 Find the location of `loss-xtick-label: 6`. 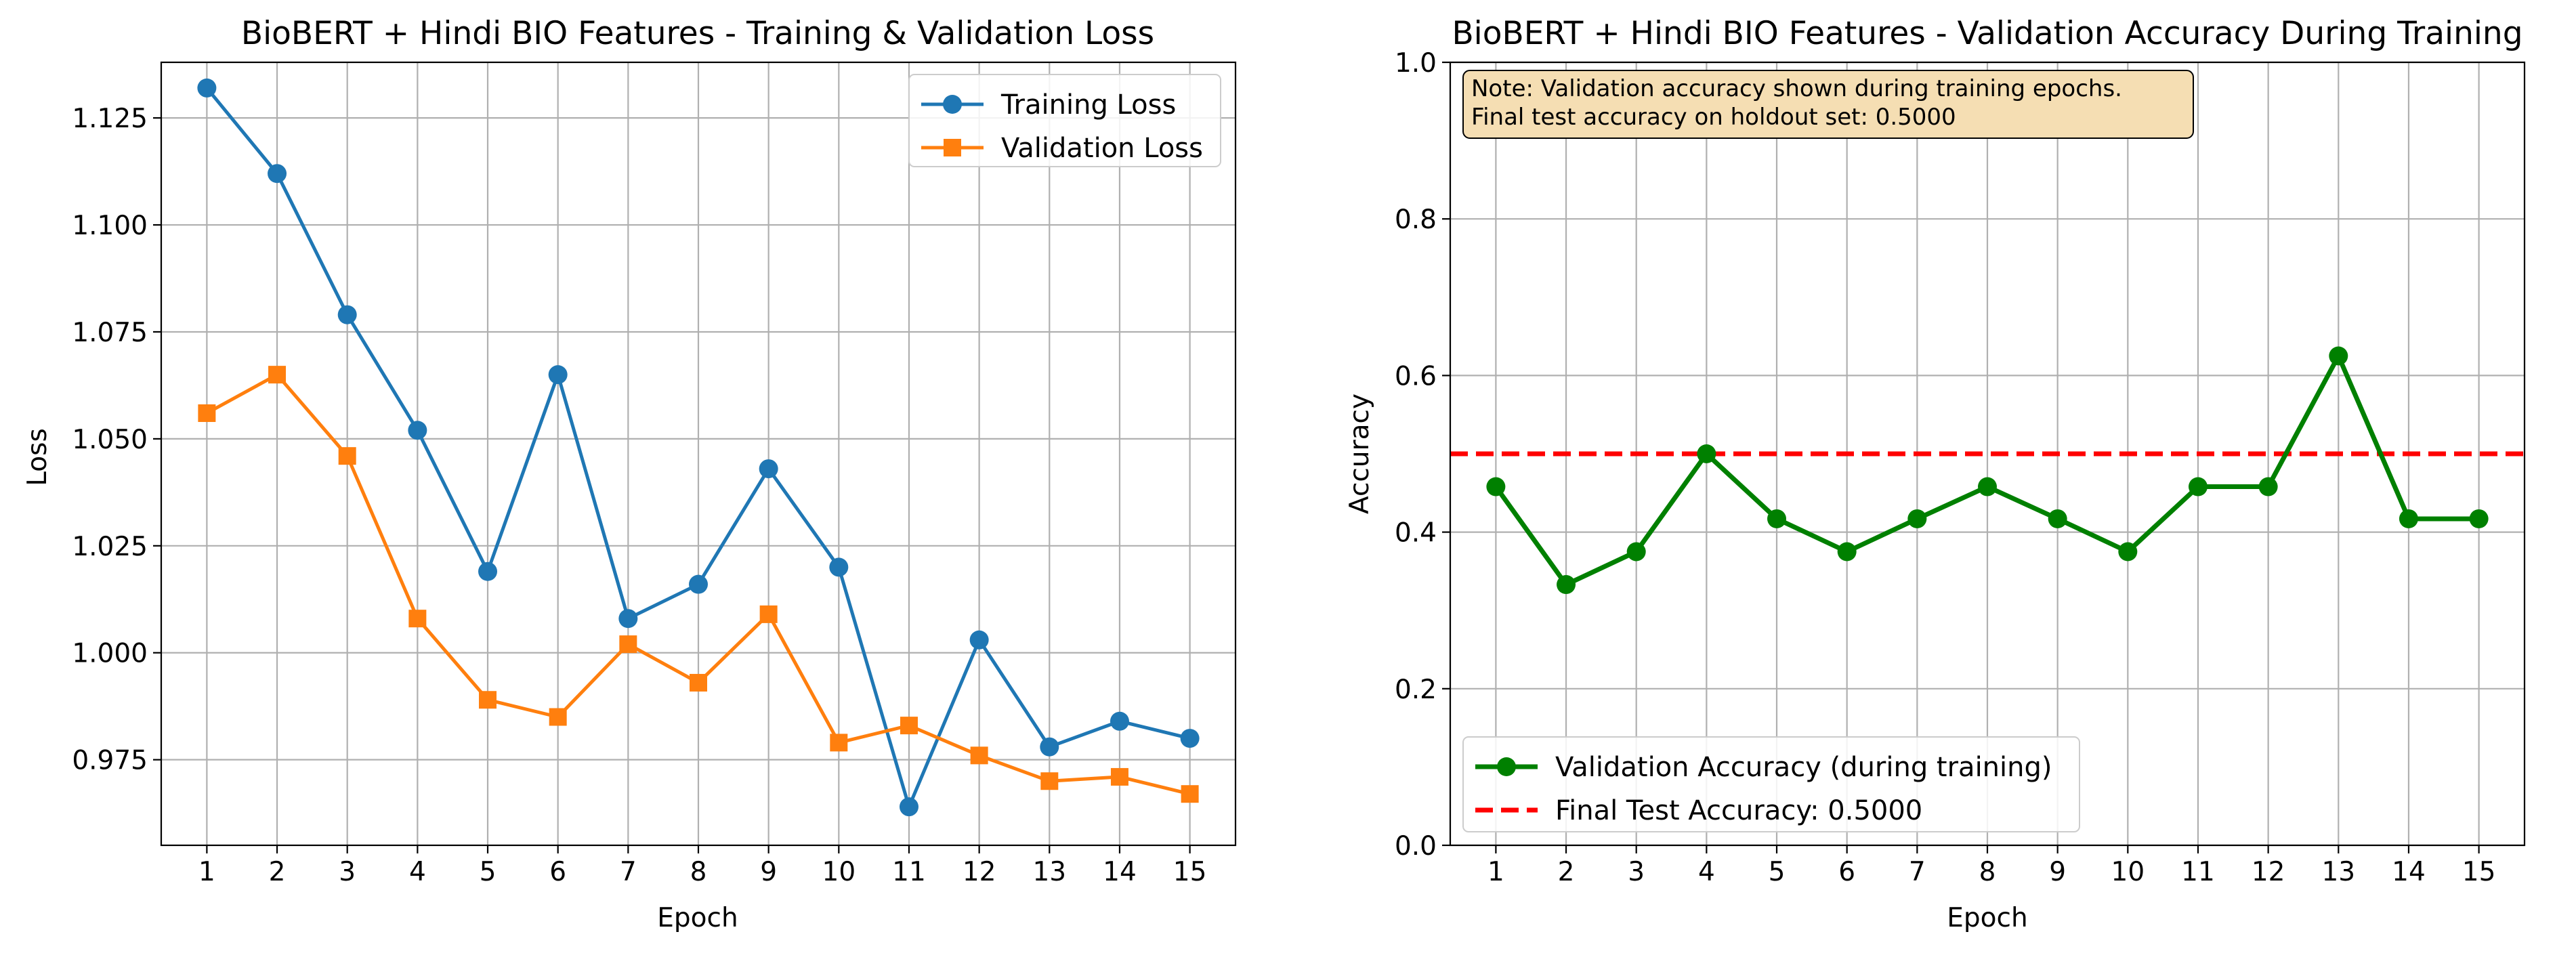

loss-xtick-label: 6 is located at coordinates (557, 872).